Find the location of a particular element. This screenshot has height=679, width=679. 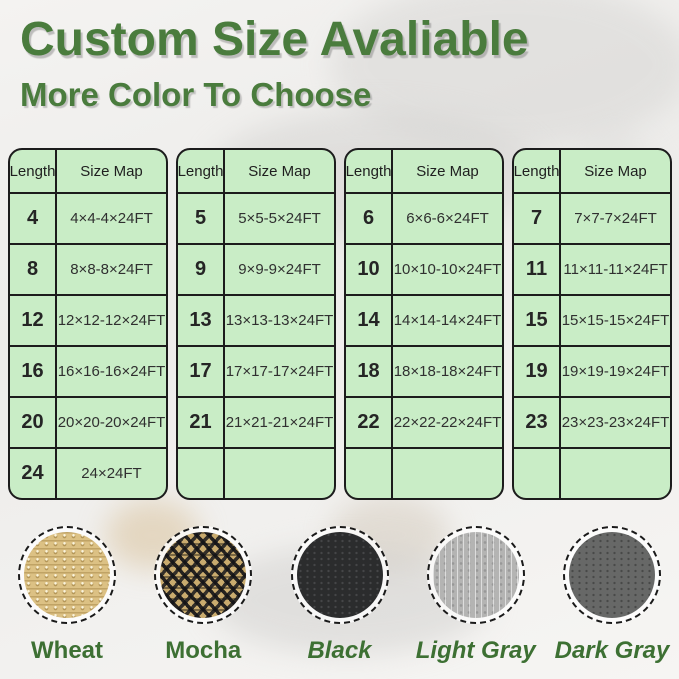

table-row: 14 14×14-14×24FT is located at coordinates (424, 319).